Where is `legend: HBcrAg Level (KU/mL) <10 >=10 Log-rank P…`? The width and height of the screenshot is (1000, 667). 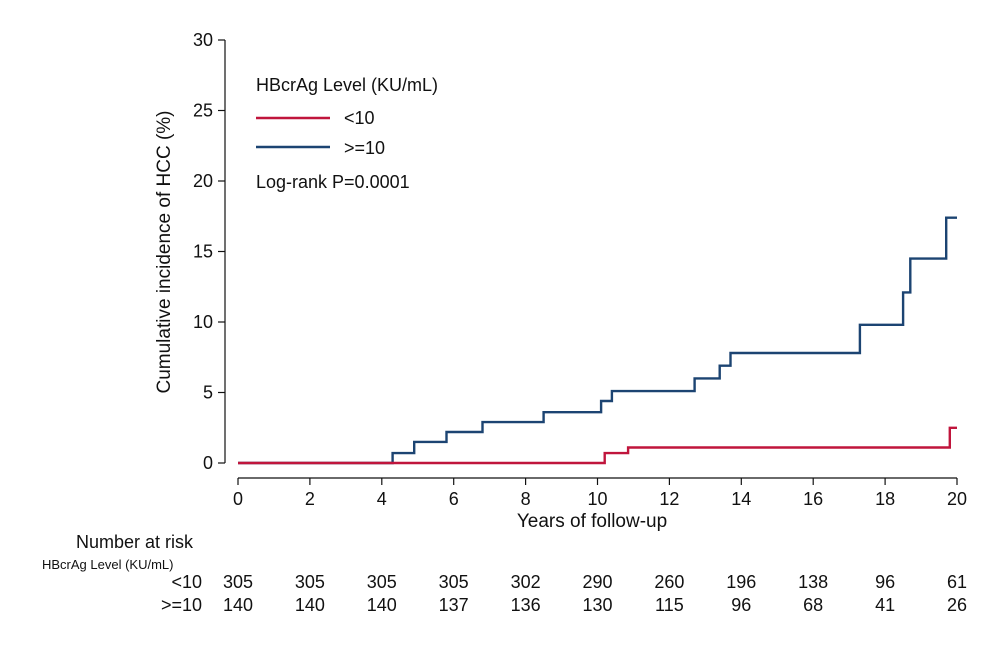
legend: HBcrAg Level (KU/mL) <10 >=10 Log-rank P… is located at coordinates (347, 133).